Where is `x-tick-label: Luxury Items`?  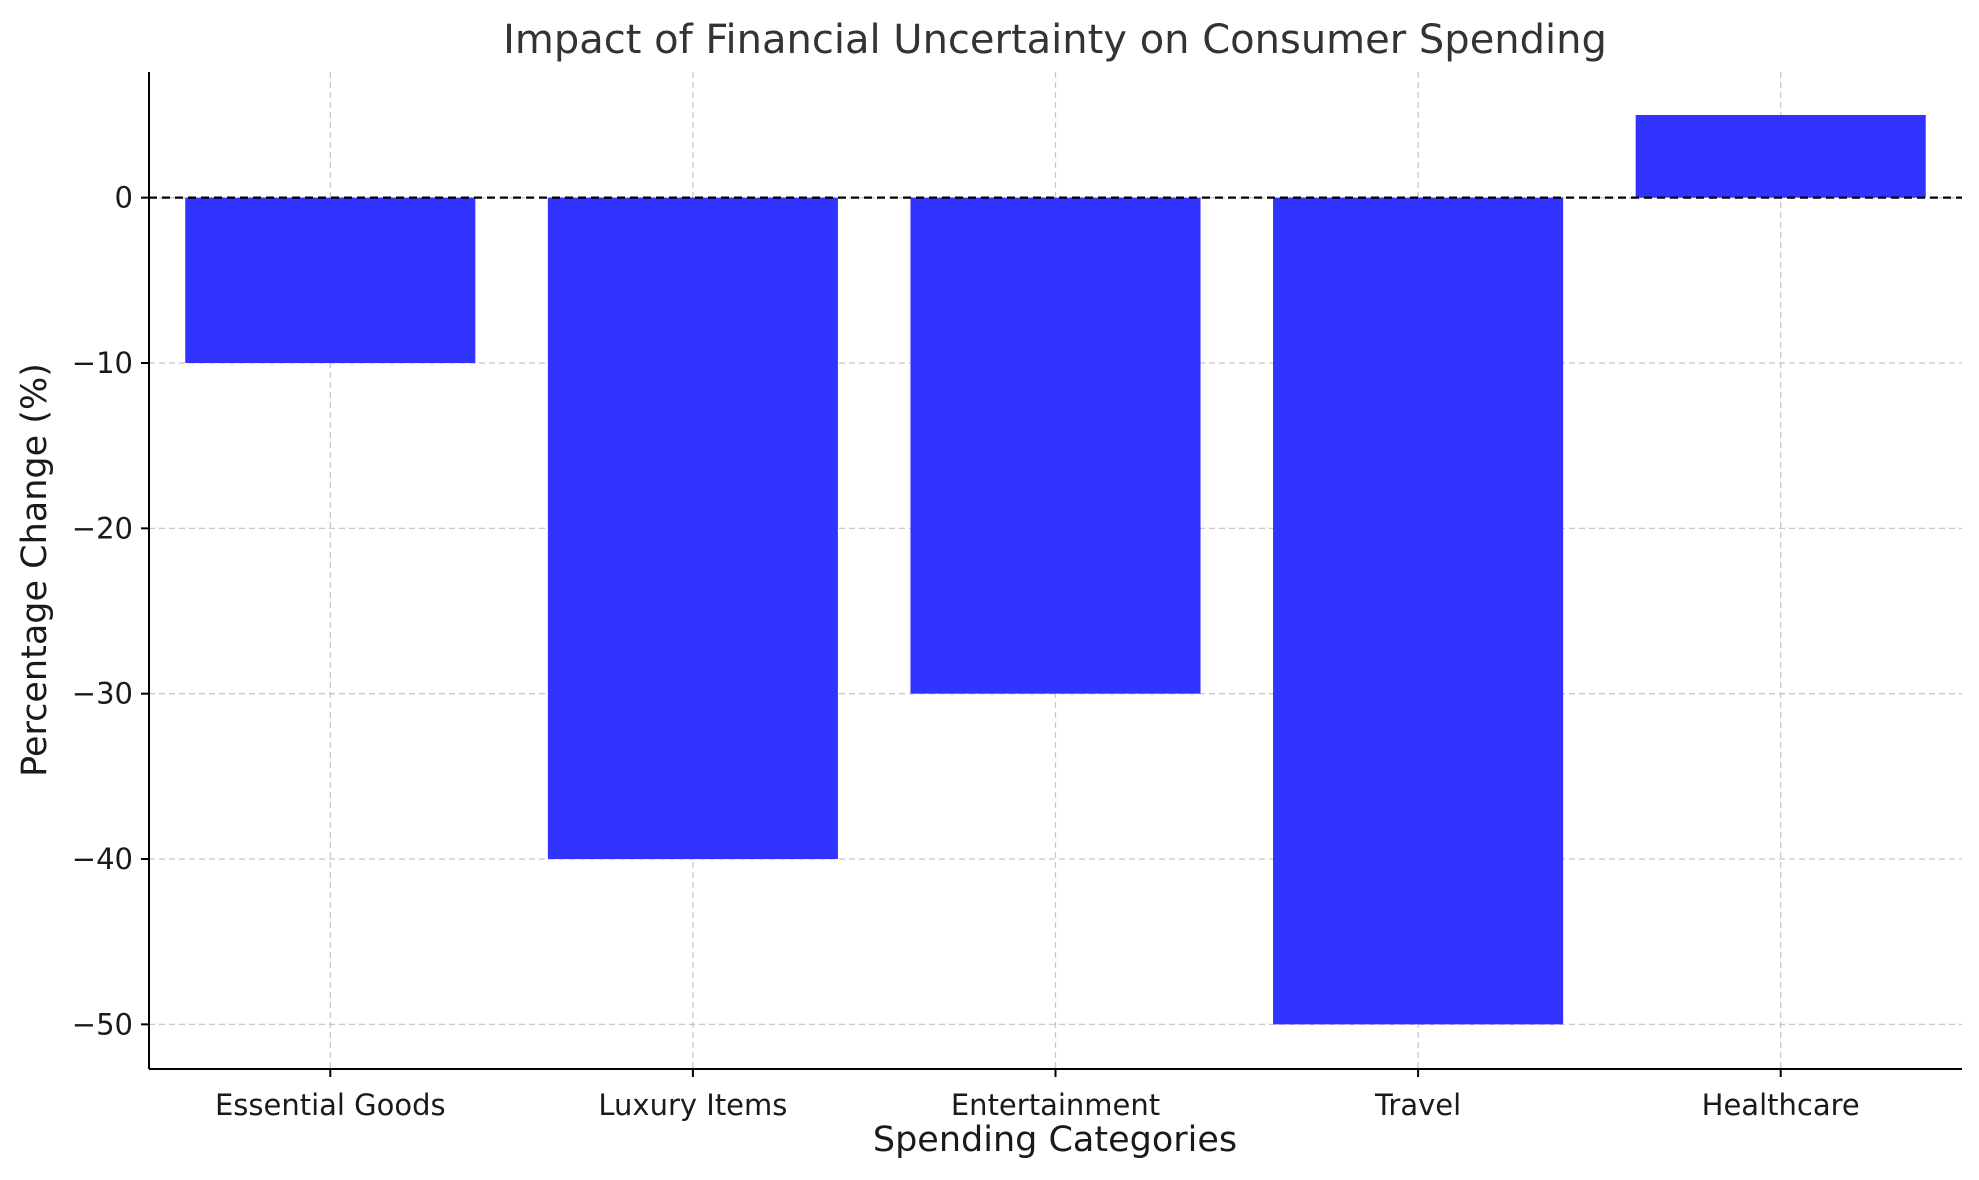 x-tick-label: Luxury Items is located at coordinates (692, 1105).